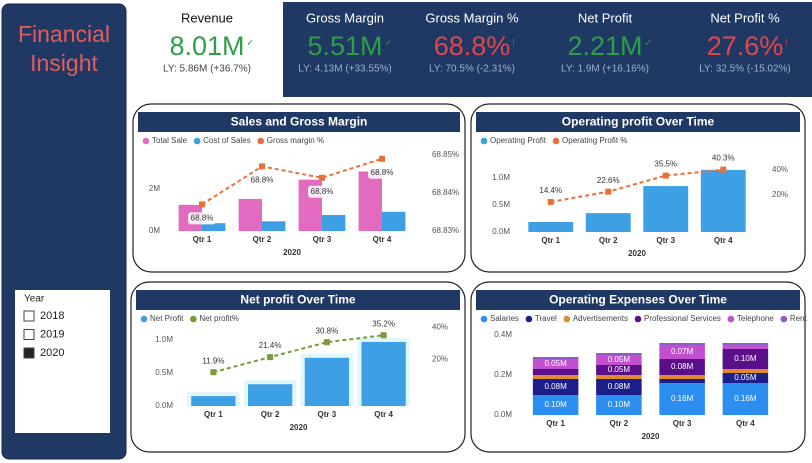 The height and width of the screenshot is (463, 812). What do you see at coordinates (345, 17) in the screenshot?
I see `kpi-title: Gross Margin` at bounding box center [345, 17].